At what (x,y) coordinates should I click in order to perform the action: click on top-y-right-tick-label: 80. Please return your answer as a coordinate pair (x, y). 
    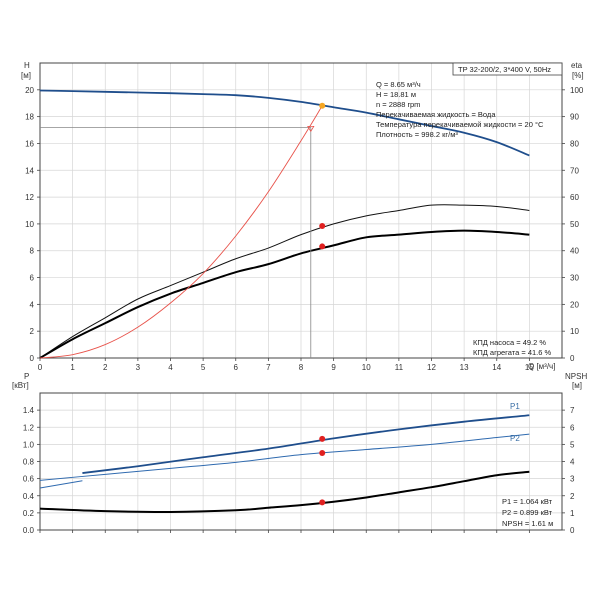
    Looking at the image, I should click on (574, 143).